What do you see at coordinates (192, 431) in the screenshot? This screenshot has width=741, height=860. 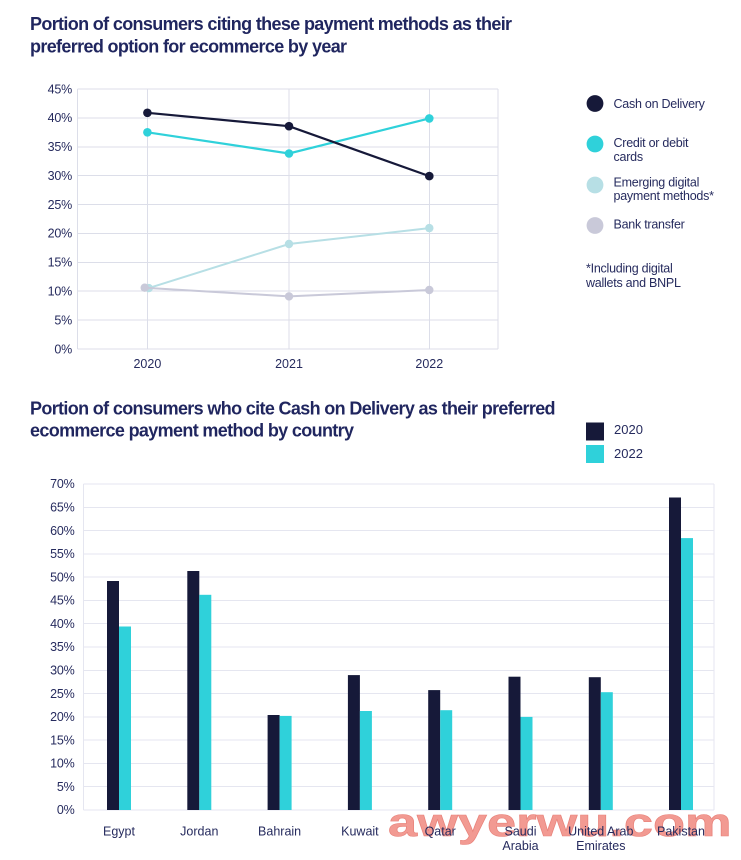 I see `svg-text:ecommerce payment method by co: ecommerce payment method by country` at bounding box center [192, 431].